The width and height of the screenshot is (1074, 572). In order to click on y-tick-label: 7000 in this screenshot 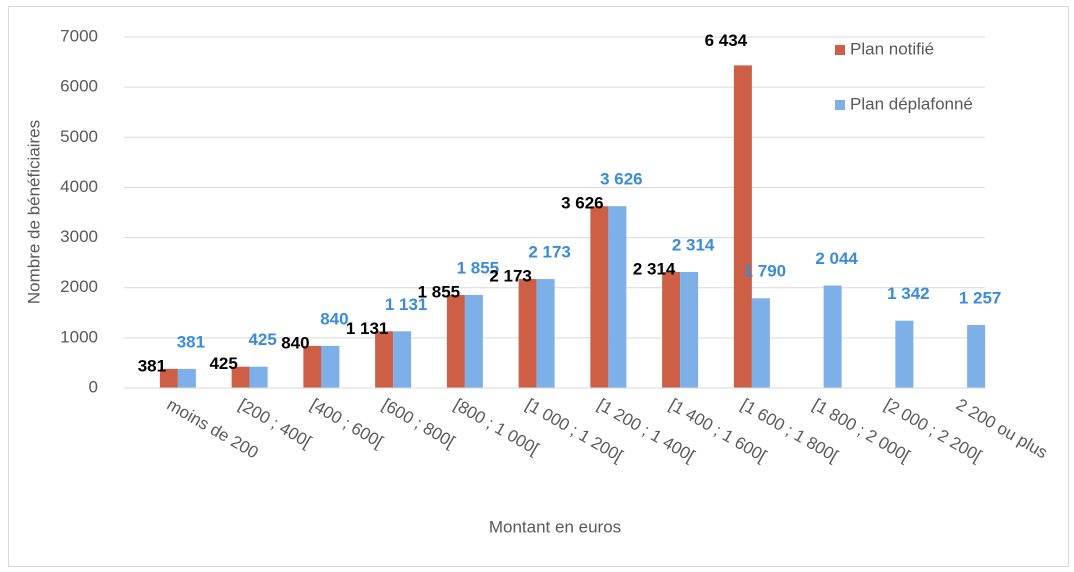, I will do `click(79, 35)`.